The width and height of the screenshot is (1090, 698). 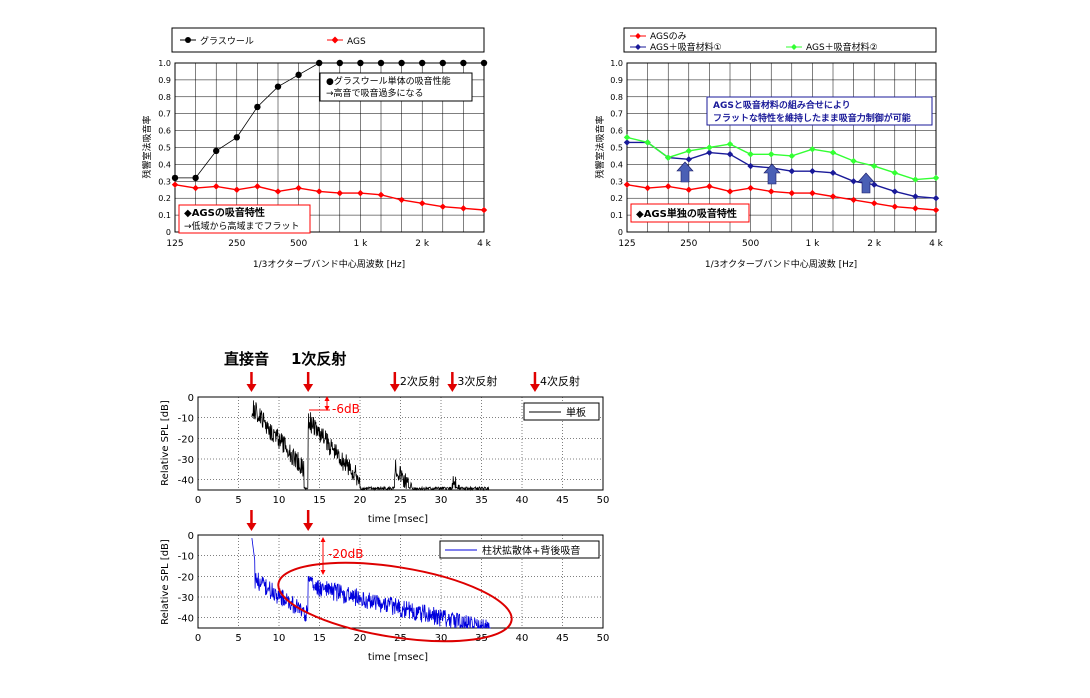 I want to click on legend-label-absorber1: AGS＋吸音材料①, so click(x=686, y=47).